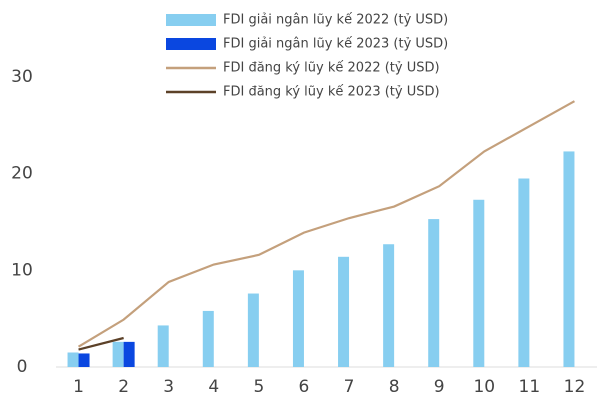 The width and height of the screenshot is (615, 405). I want to click on line, so click(101, 343).